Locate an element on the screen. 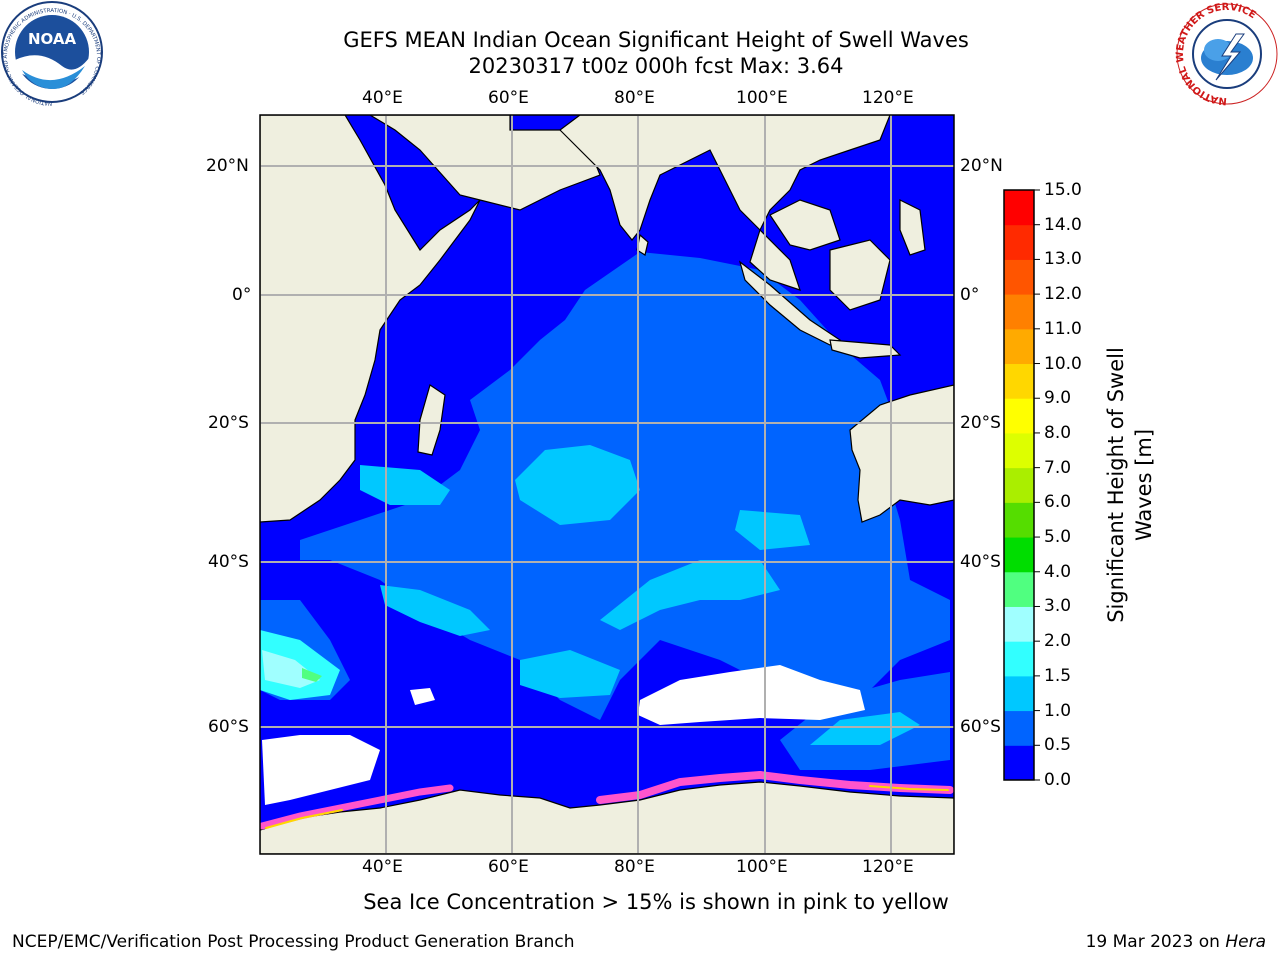 Image resolution: width=1280 pixels, height=960 pixels. land-indochina is located at coordinates (805, 225).